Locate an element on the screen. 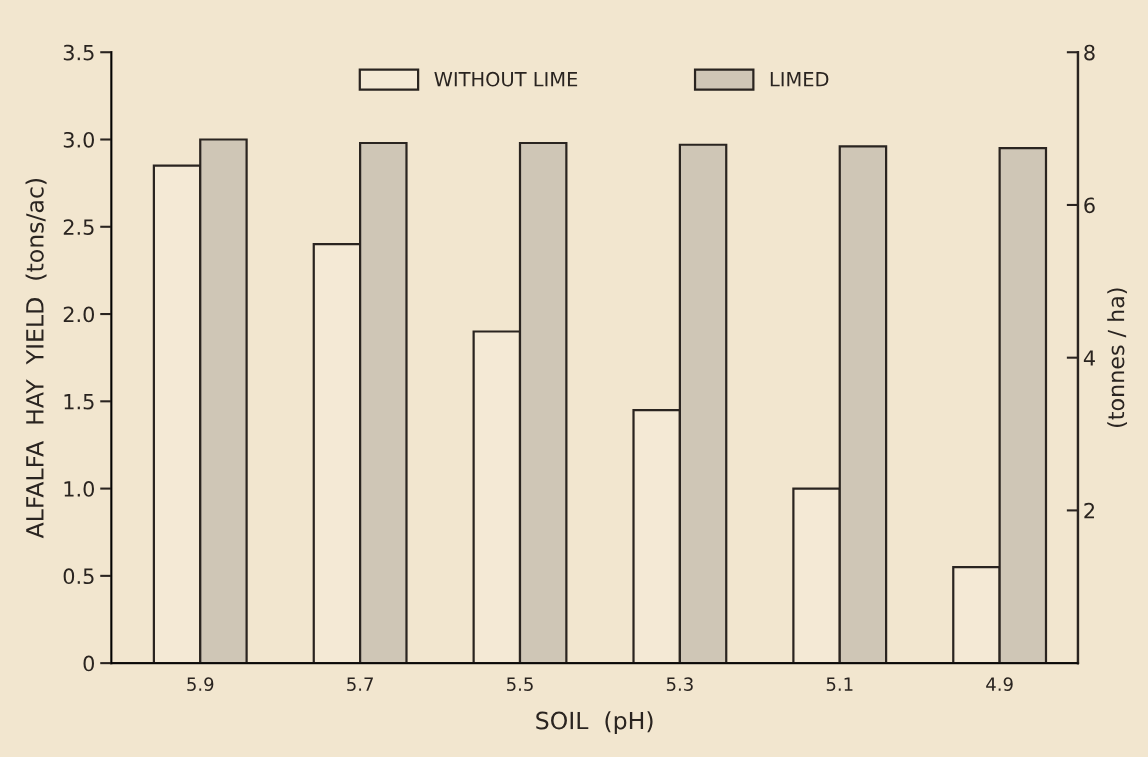  y2-tick-label: 4 is located at coordinates (1089, 358).